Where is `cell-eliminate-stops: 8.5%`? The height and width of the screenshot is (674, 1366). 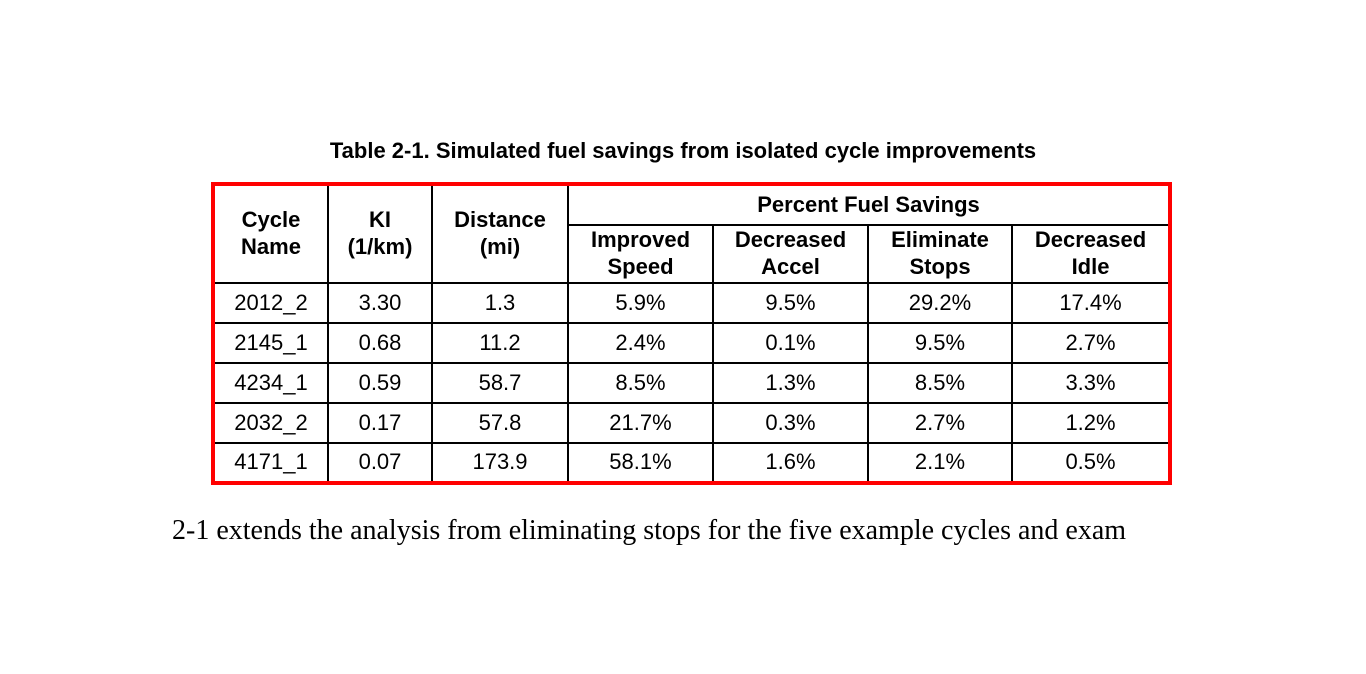 cell-eliminate-stops: 8.5% is located at coordinates (940, 383).